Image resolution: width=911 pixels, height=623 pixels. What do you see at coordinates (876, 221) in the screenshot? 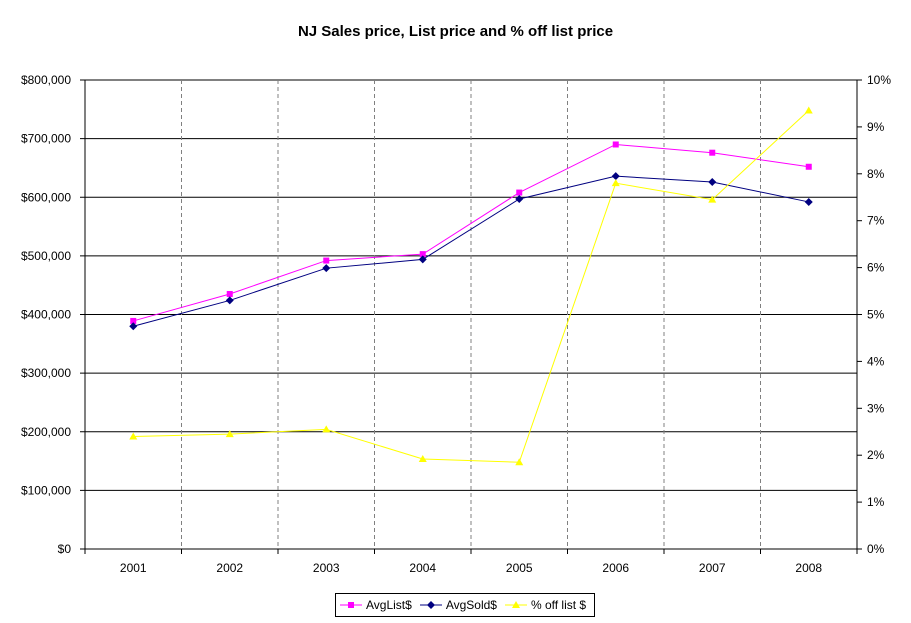
I see `y-right-tick-label: 7%` at bounding box center [876, 221].